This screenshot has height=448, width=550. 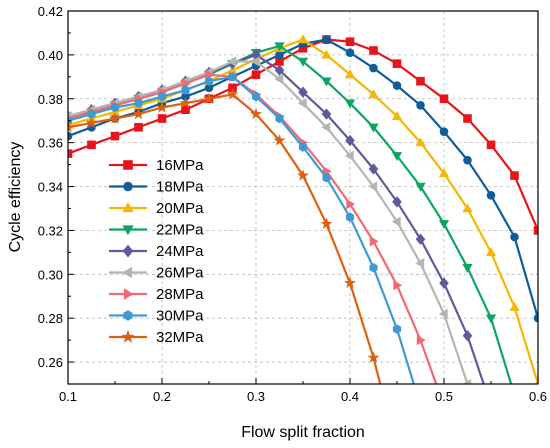 I want to click on y-axis-title: Cycle efficiency, so click(x=15, y=197).